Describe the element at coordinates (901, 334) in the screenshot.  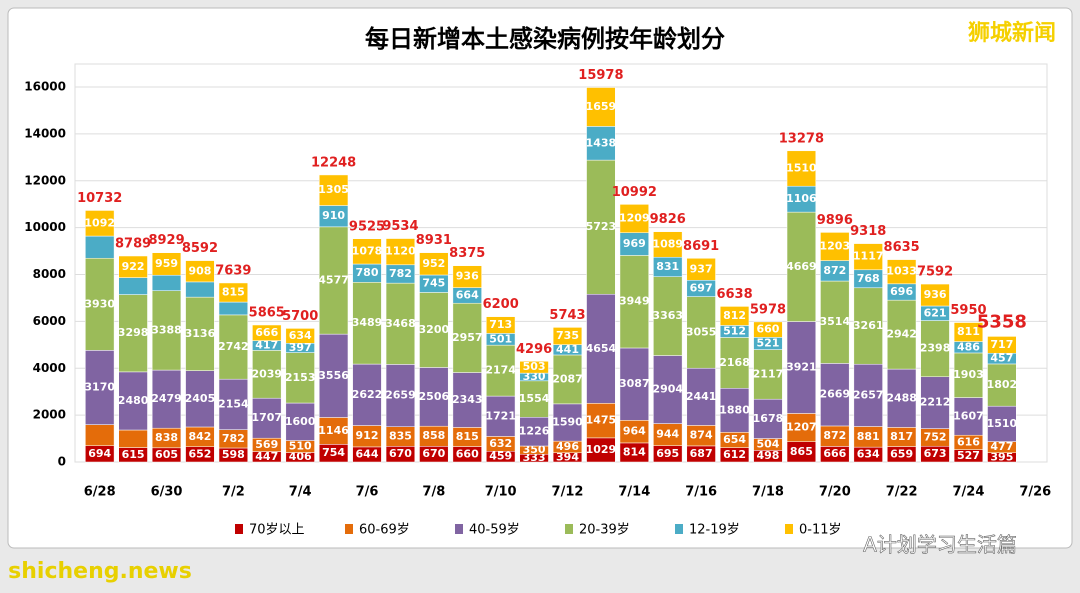
I see `data-label: 2942` at that location.